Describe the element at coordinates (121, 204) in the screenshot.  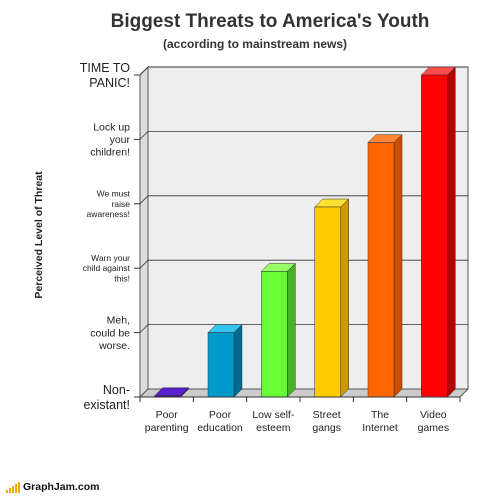
I see `y-tick-label: raise` at that location.